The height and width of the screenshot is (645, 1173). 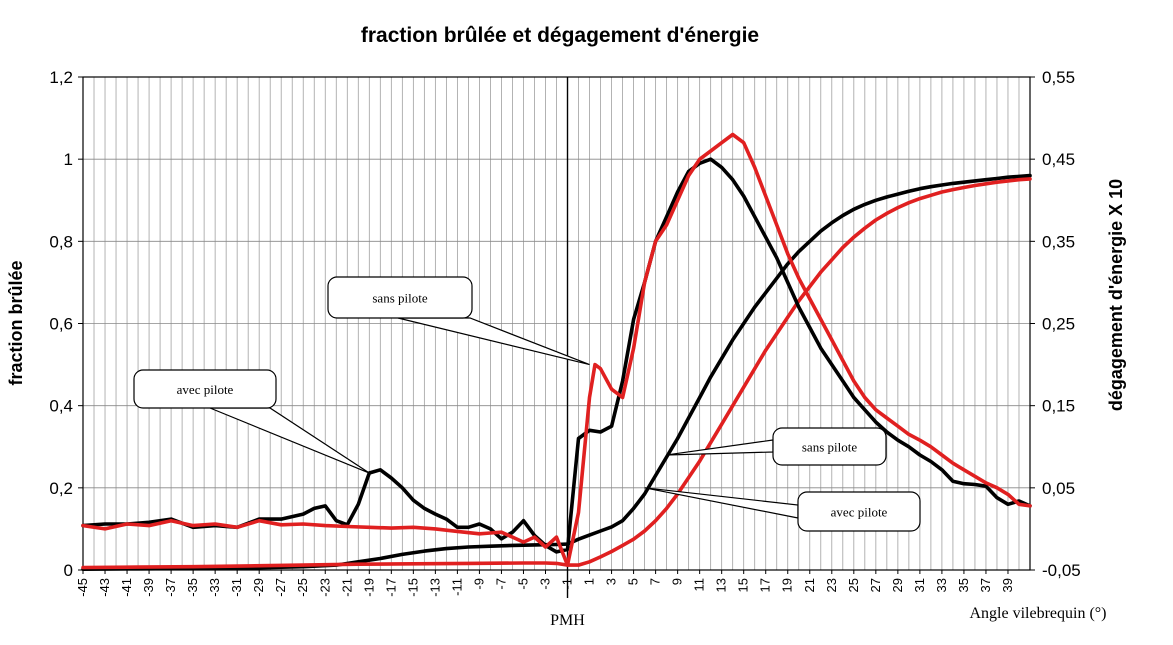 I want to click on x-tick-label: -45, so click(x=82, y=587).